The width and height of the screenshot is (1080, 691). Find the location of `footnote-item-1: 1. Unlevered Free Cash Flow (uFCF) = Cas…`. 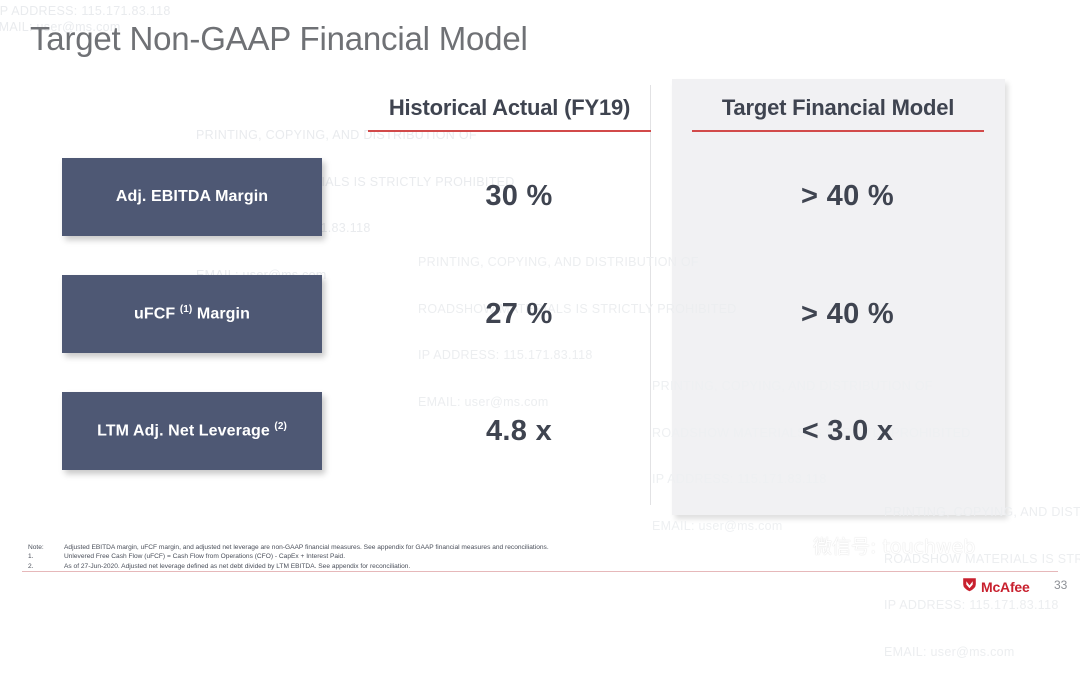

footnote-item-1: 1. Unlevered Free Cash Flow (uFCF) = Cas… is located at coordinates (288, 556).